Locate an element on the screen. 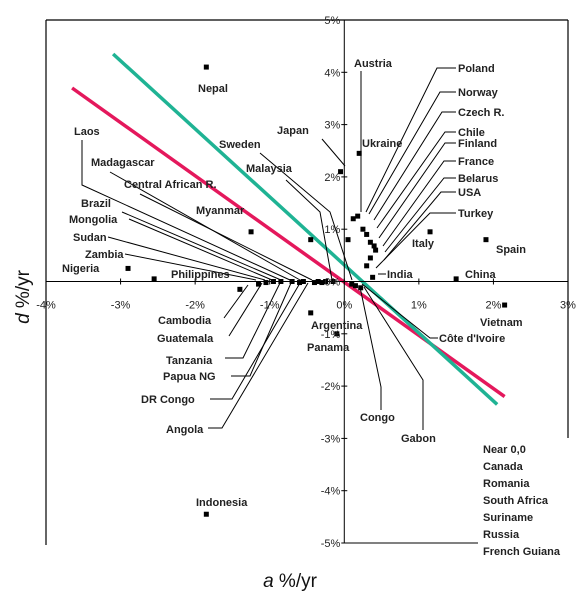  x-tick-label: 2% is located at coordinates (493, 306).